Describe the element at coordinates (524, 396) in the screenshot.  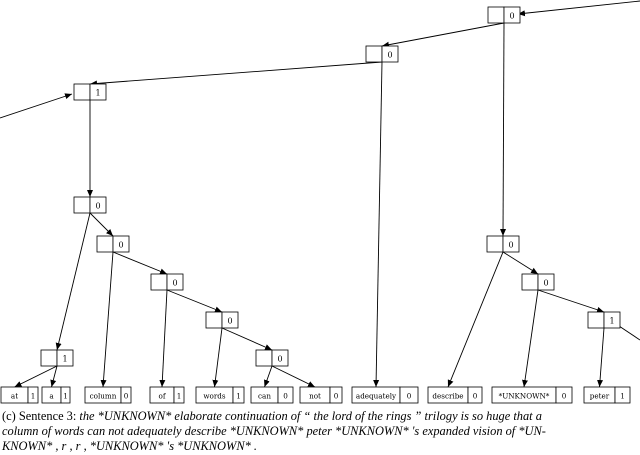
I see `leaf-word: *UNKNOWN*` at that location.